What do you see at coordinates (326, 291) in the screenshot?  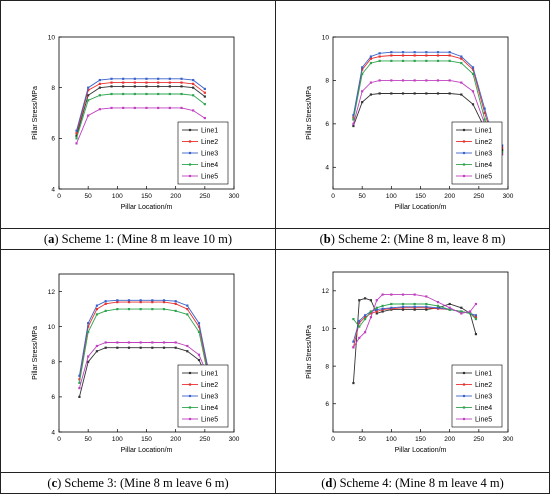 I see `y-tick-label-d-3: 12` at bounding box center [326, 291].